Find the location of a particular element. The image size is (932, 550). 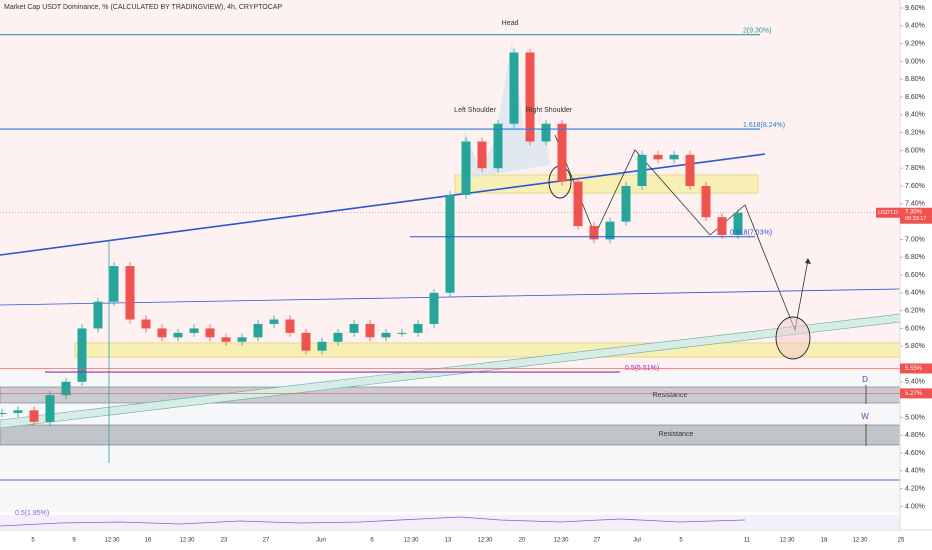

x-tick-label: 5 is located at coordinates (681, 541).